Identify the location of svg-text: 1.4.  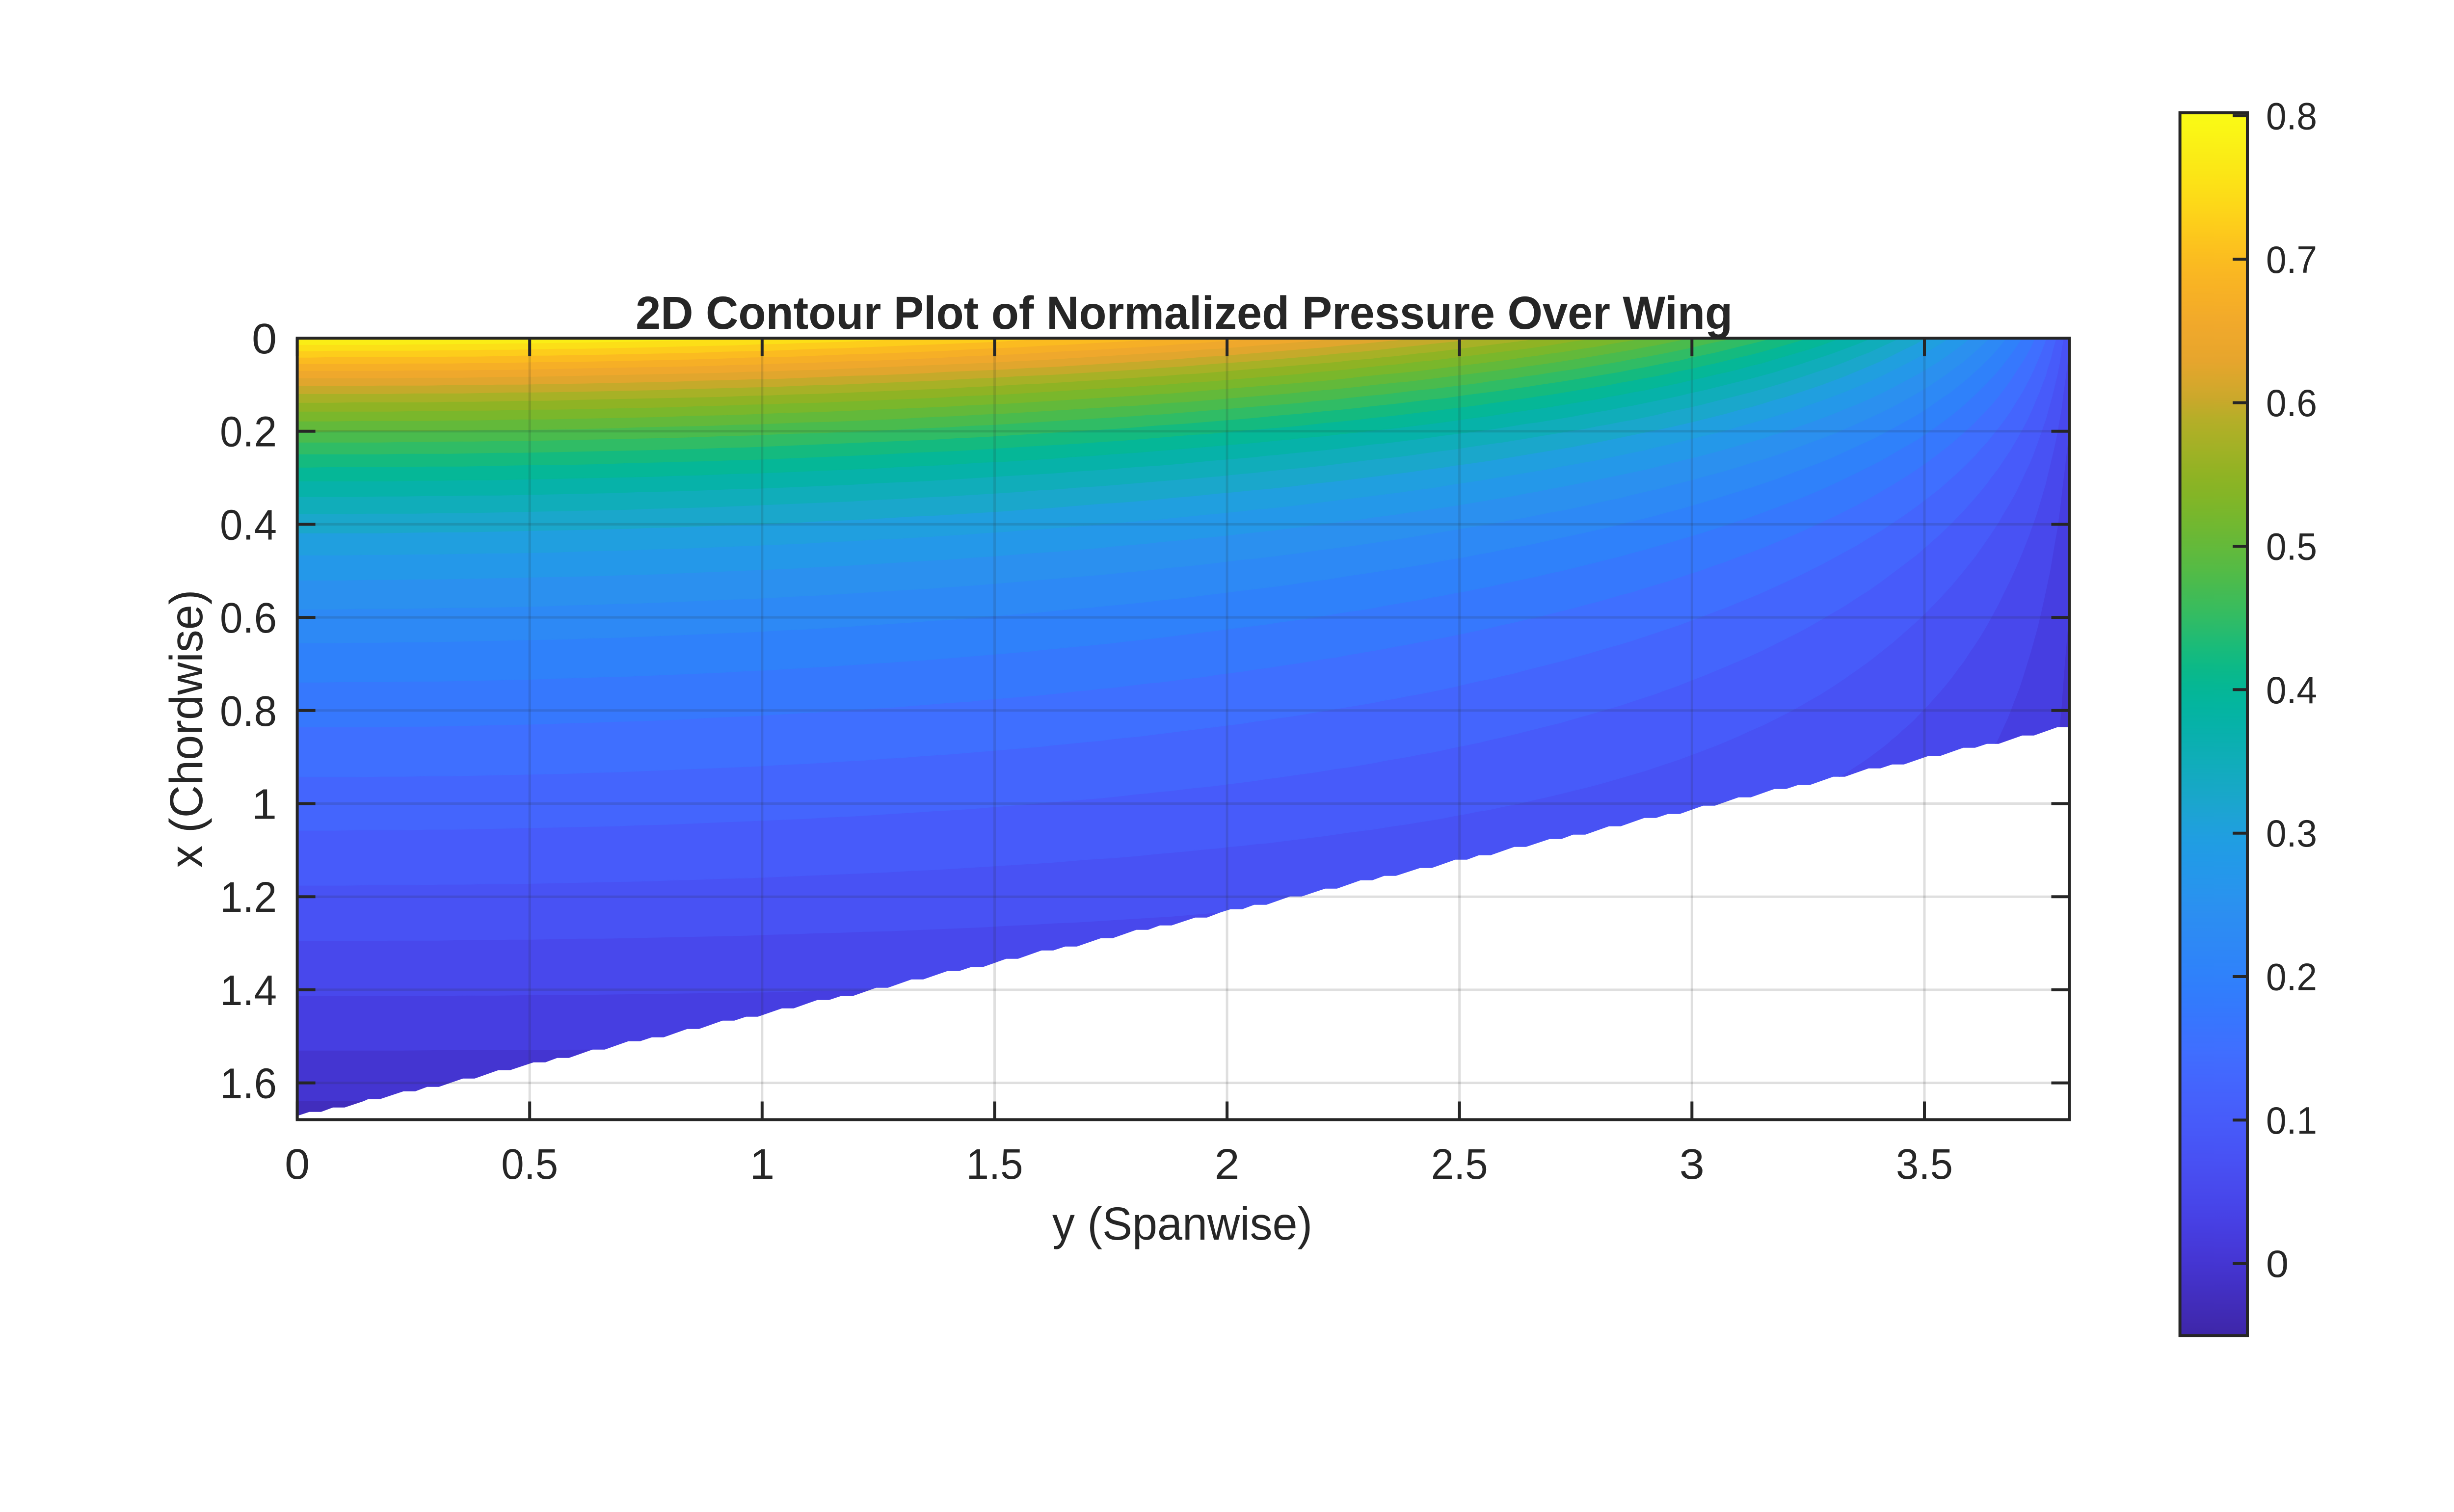
(248, 990).